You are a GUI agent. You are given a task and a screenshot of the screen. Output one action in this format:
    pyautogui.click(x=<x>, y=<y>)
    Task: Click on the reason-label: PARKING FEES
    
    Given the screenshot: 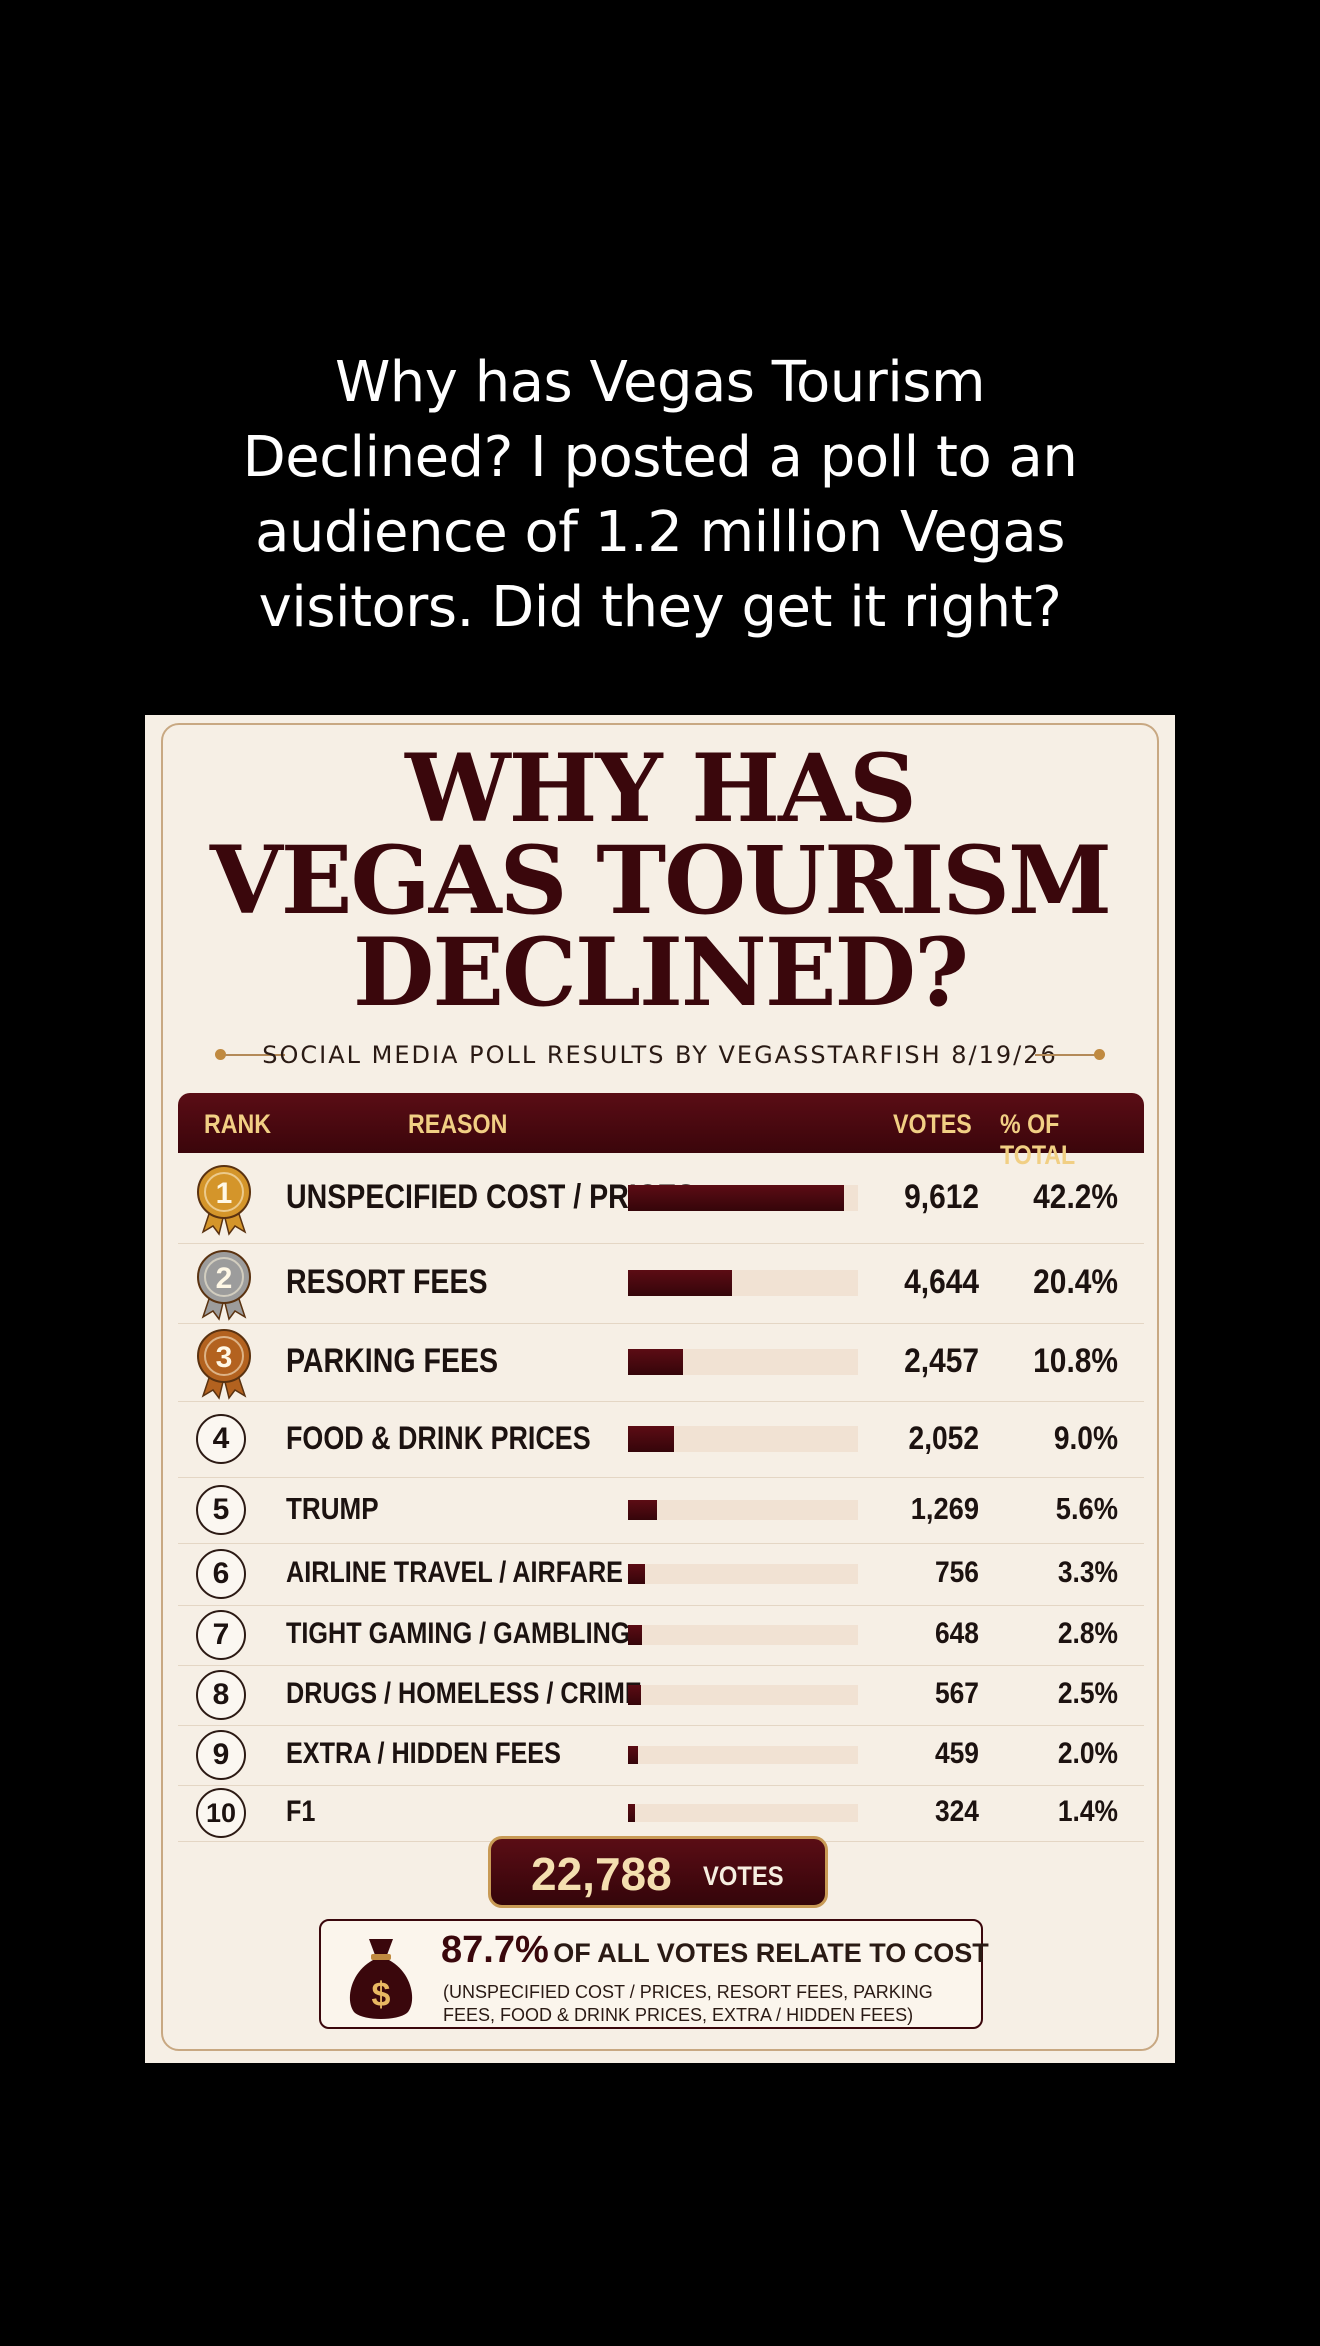 What is the action you would take?
    pyautogui.click(x=392, y=1360)
    